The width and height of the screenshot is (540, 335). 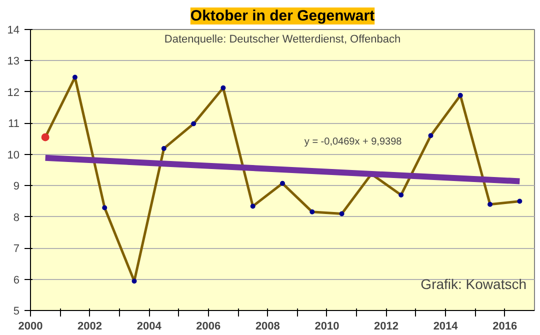 I want to click on y-tick-label: 9, so click(x=16, y=186).